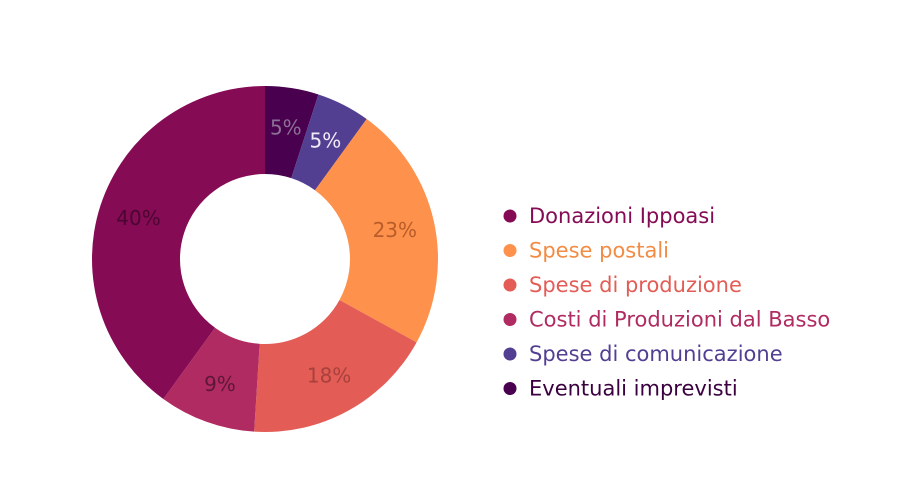 The image size is (920, 480). I want to click on legend-item-spese-postali: Spese postali, so click(586, 251).